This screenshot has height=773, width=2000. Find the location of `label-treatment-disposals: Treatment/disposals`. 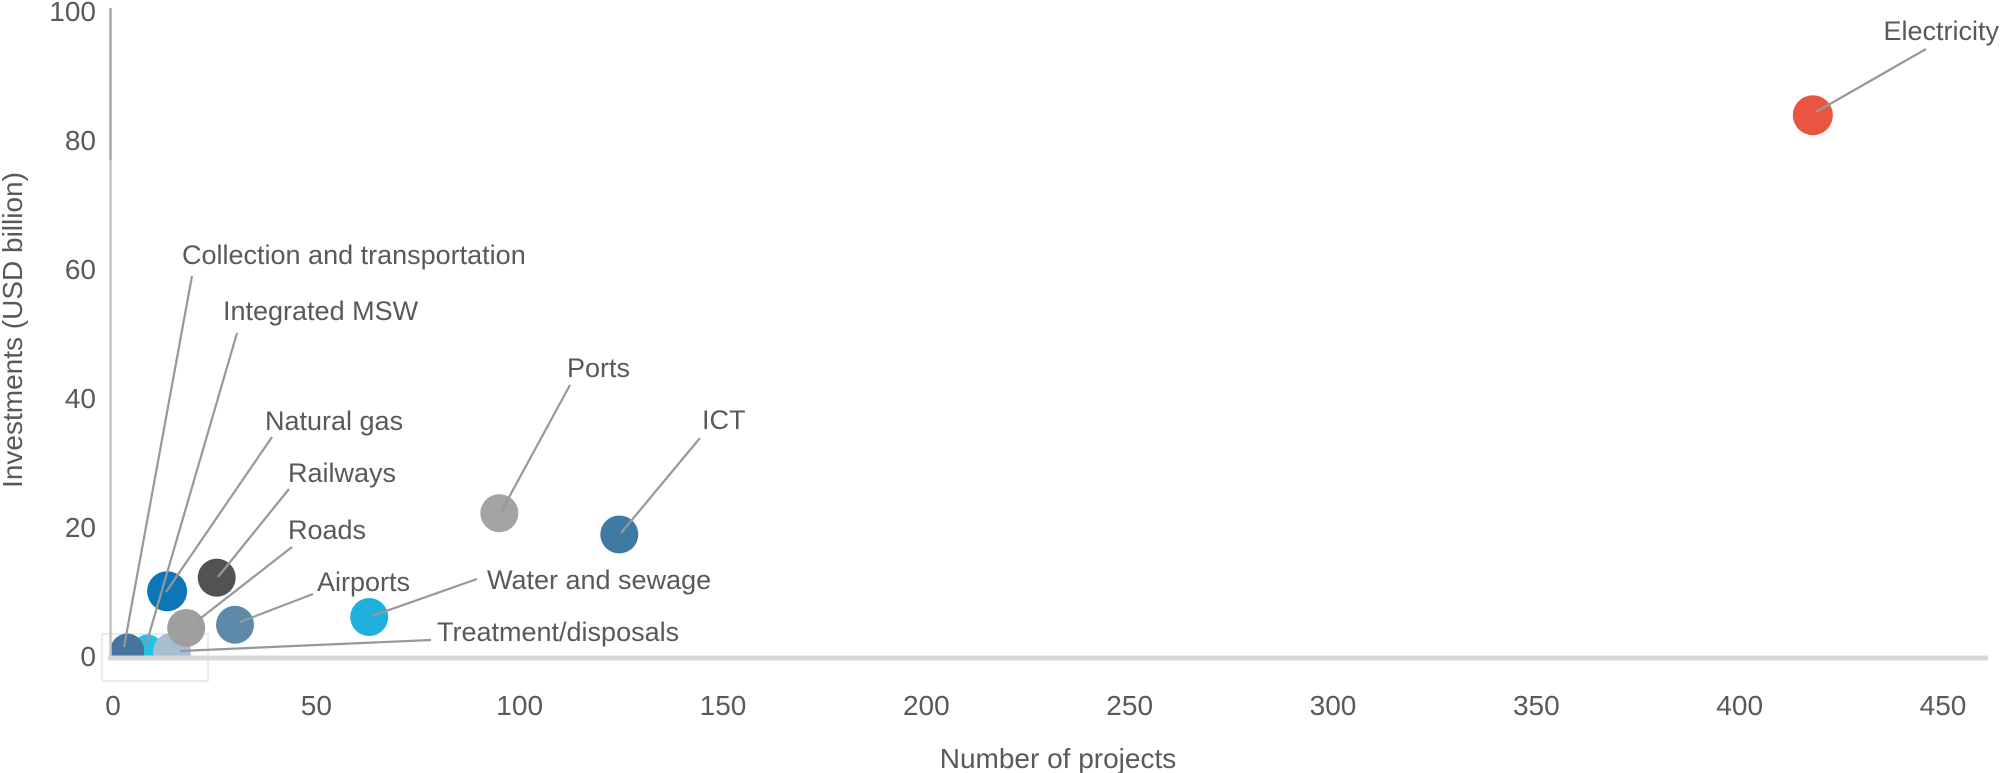

label-treatment-disposals: Treatment/disposals is located at coordinates (558, 632).